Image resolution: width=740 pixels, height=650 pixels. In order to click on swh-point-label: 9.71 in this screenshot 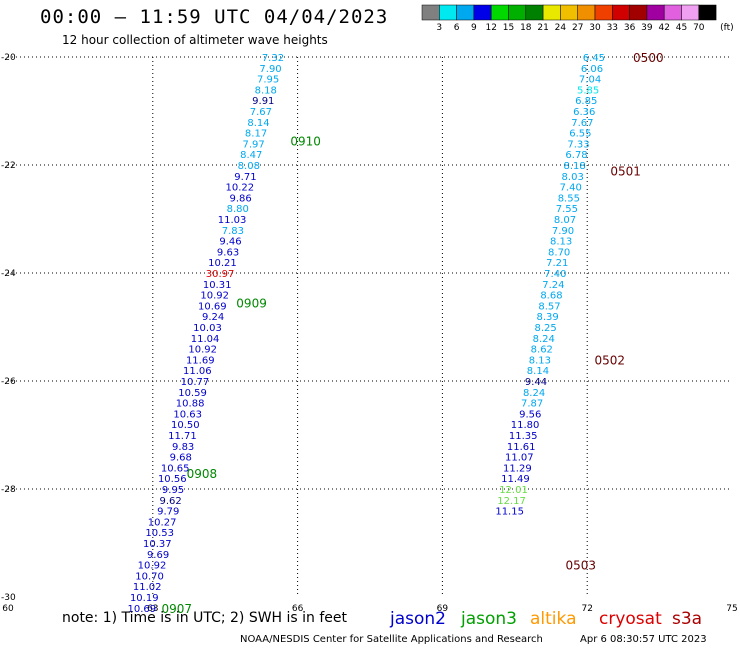, I will do `click(245, 177)`.